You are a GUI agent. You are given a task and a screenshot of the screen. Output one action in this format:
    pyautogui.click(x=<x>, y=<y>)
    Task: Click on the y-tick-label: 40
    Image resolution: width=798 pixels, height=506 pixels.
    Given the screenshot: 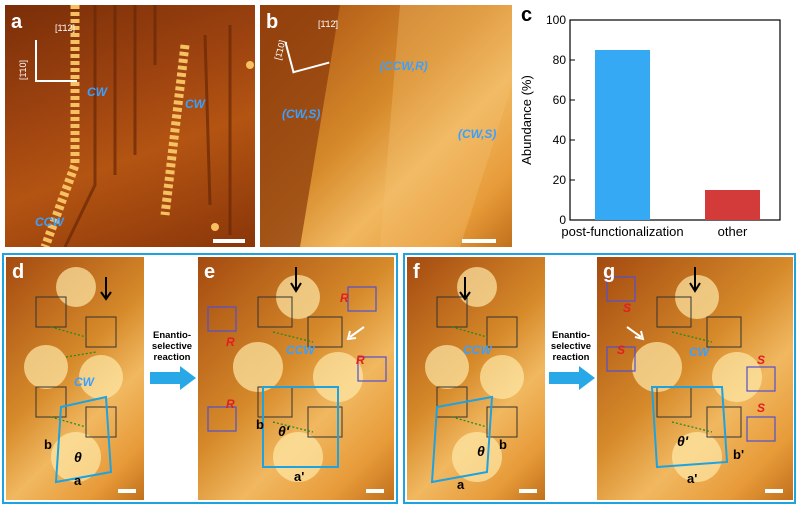 What is the action you would take?
    pyautogui.click(x=560, y=140)
    